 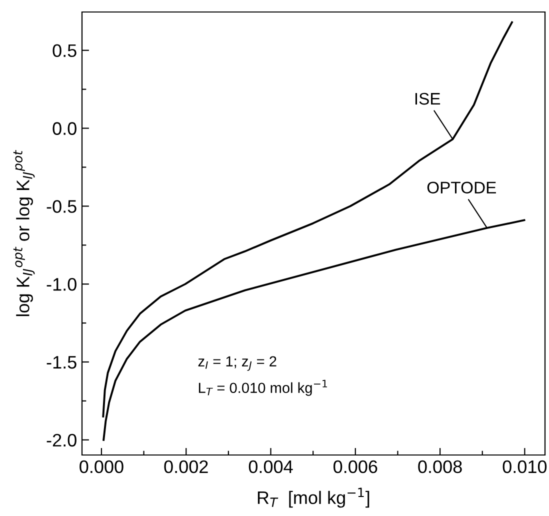 I want to click on x-axis-title: R$_{T}$ [mol kg$^{−1}$], so click(x=314, y=498).